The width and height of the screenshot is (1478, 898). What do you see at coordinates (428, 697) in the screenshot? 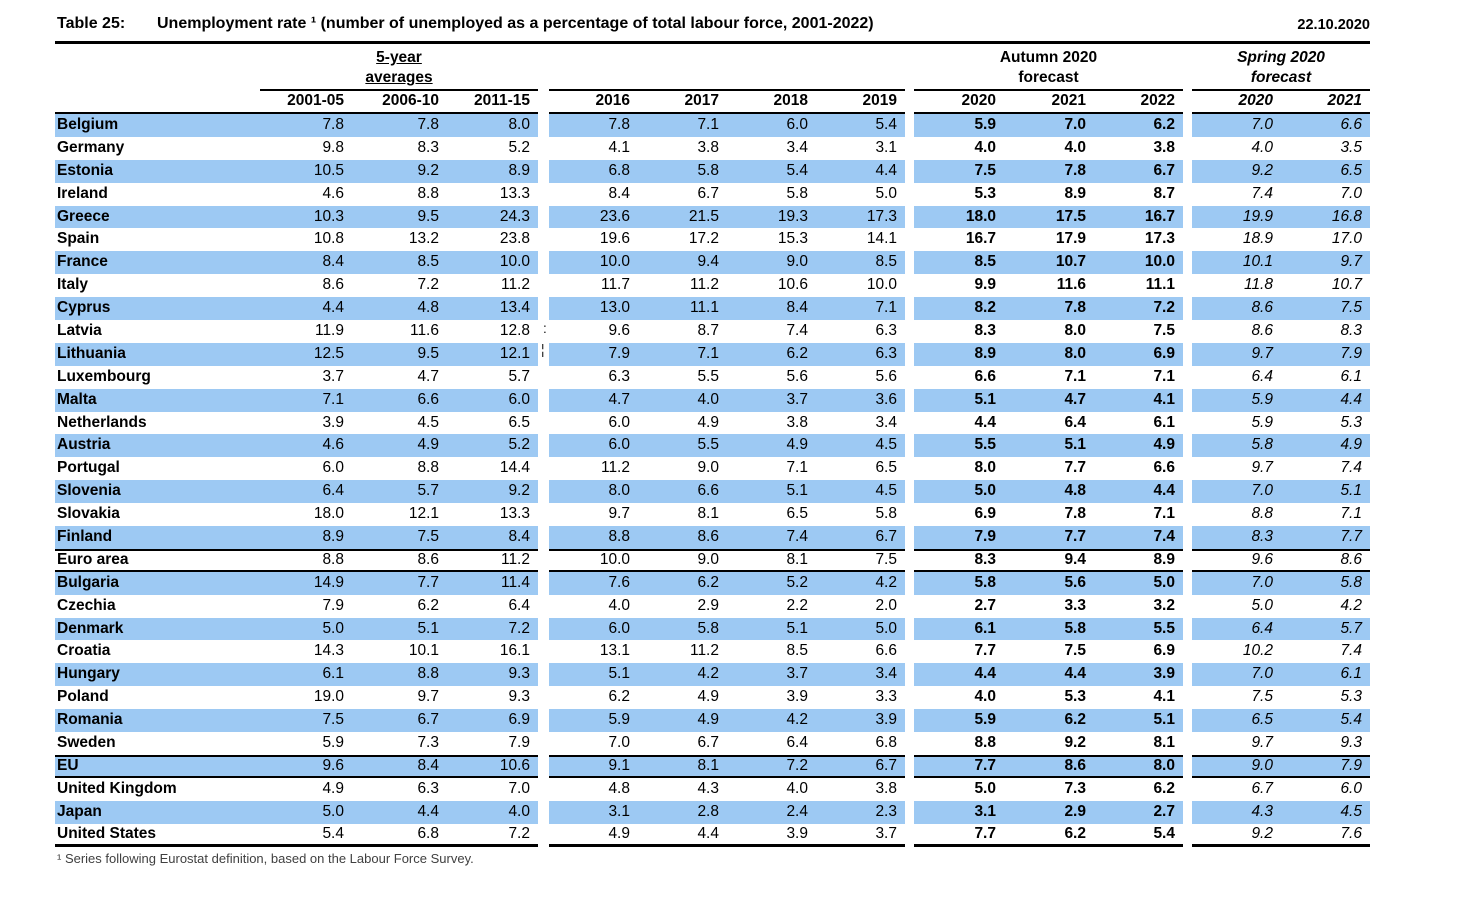
I see `value-cell: 9.7` at bounding box center [428, 697].